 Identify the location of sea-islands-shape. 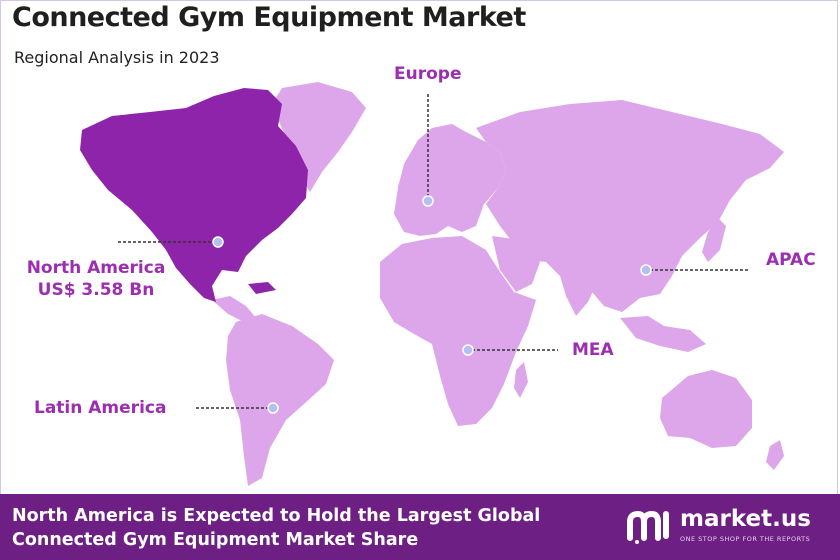
(663, 334).